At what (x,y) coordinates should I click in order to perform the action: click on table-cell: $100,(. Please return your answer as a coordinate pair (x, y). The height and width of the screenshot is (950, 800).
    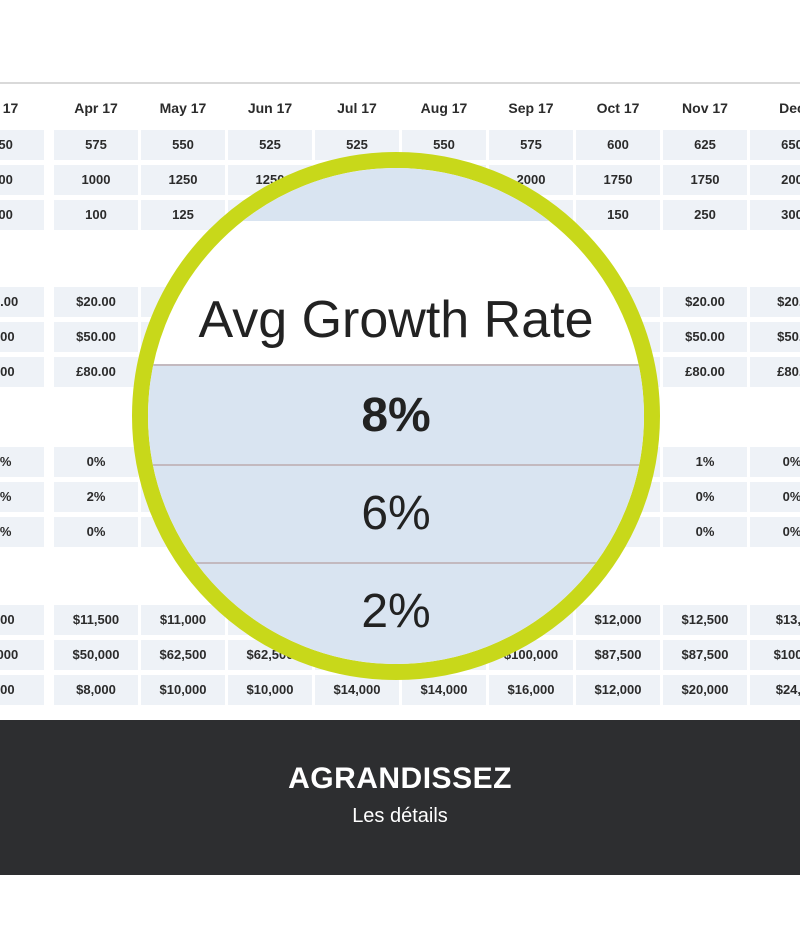
    Looking at the image, I should click on (775, 655).